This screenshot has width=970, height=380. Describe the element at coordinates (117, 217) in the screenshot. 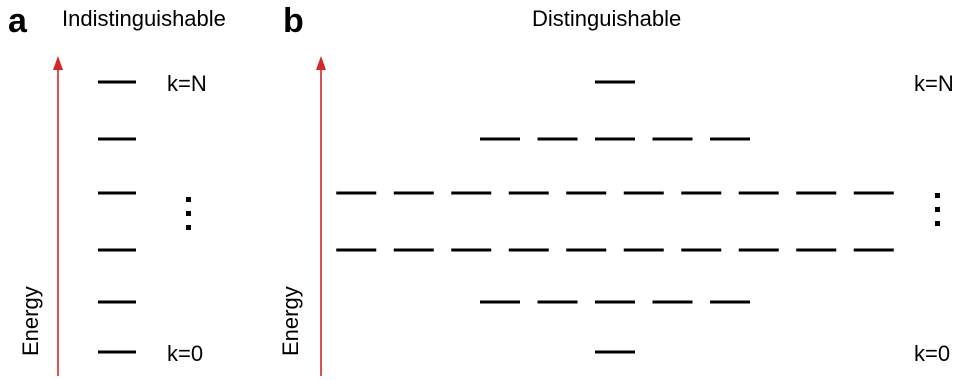

I see `panel-a-levels` at that location.